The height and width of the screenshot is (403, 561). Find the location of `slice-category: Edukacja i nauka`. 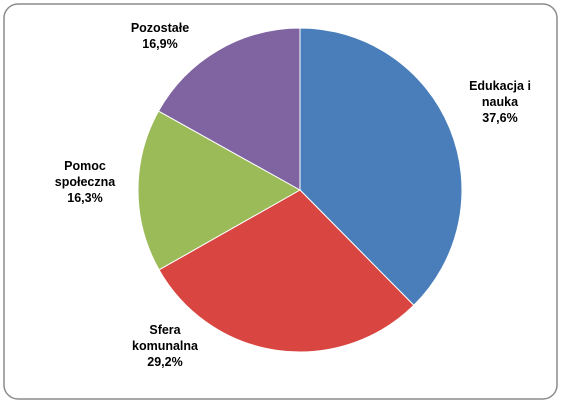

slice-category: Edukacja i nauka is located at coordinates (500, 94).